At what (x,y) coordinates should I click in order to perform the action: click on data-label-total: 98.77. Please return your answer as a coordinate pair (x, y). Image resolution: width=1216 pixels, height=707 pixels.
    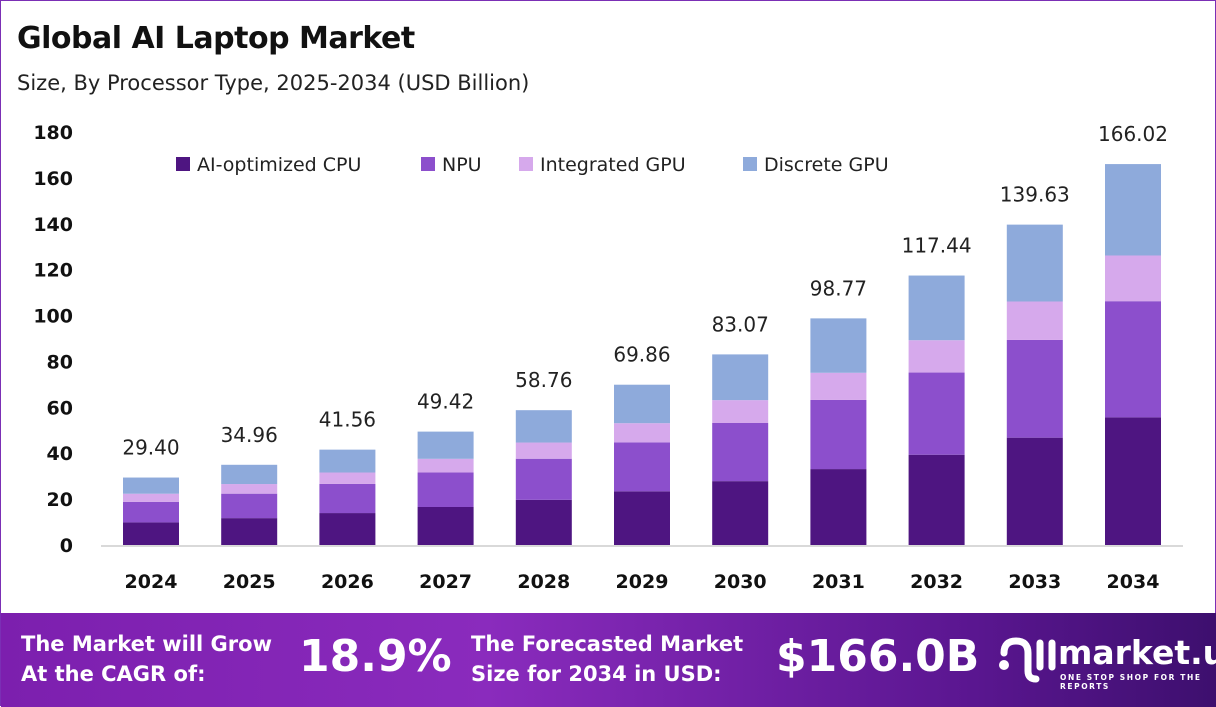
    Looking at the image, I should click on (838, 288).